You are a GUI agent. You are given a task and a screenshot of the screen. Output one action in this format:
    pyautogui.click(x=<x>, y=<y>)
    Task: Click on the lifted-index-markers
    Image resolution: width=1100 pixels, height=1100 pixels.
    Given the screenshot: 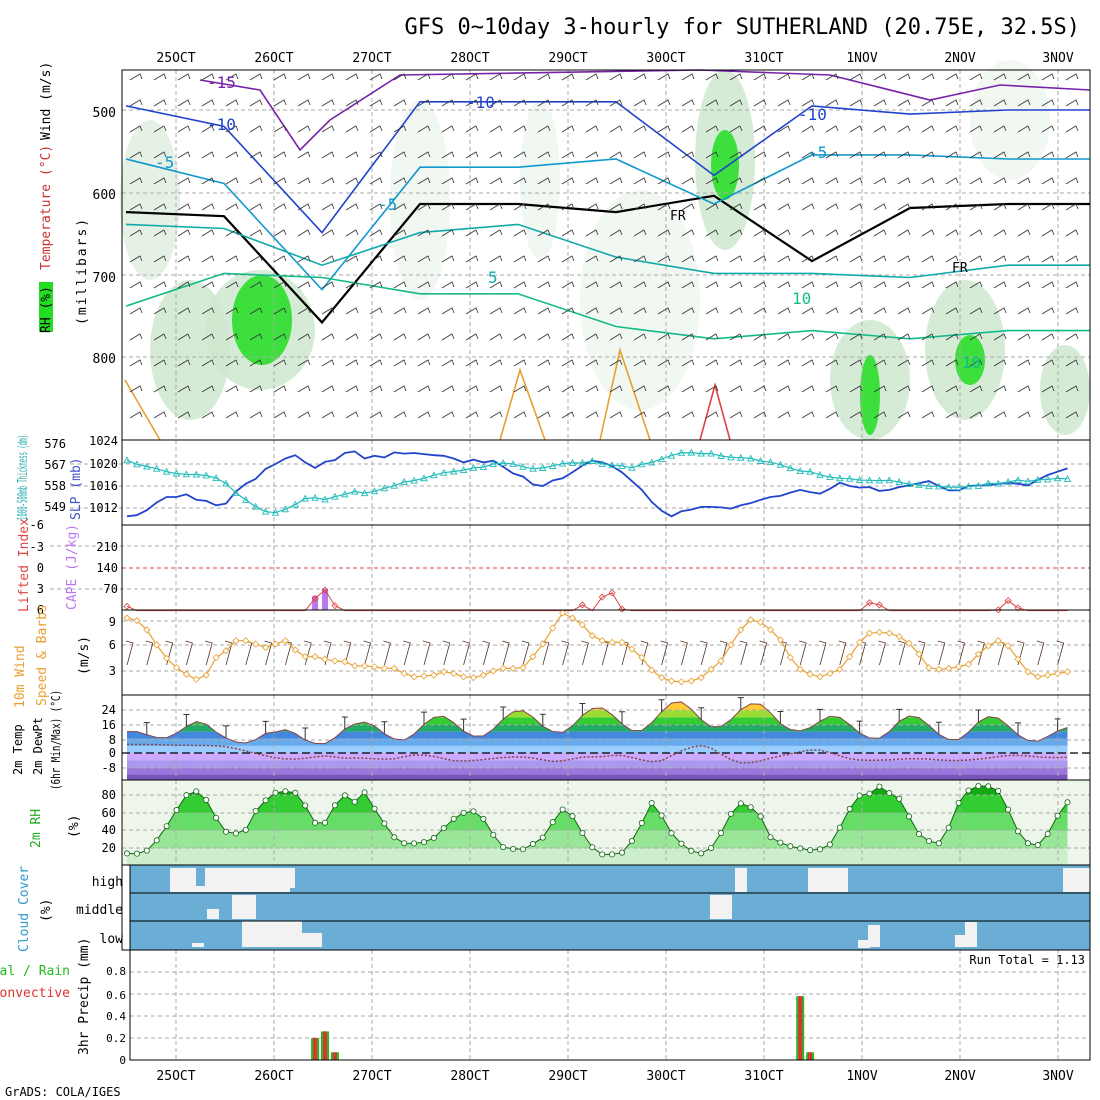 What is the action you would take?
    pyautogui.click(x=572, y=600)
    